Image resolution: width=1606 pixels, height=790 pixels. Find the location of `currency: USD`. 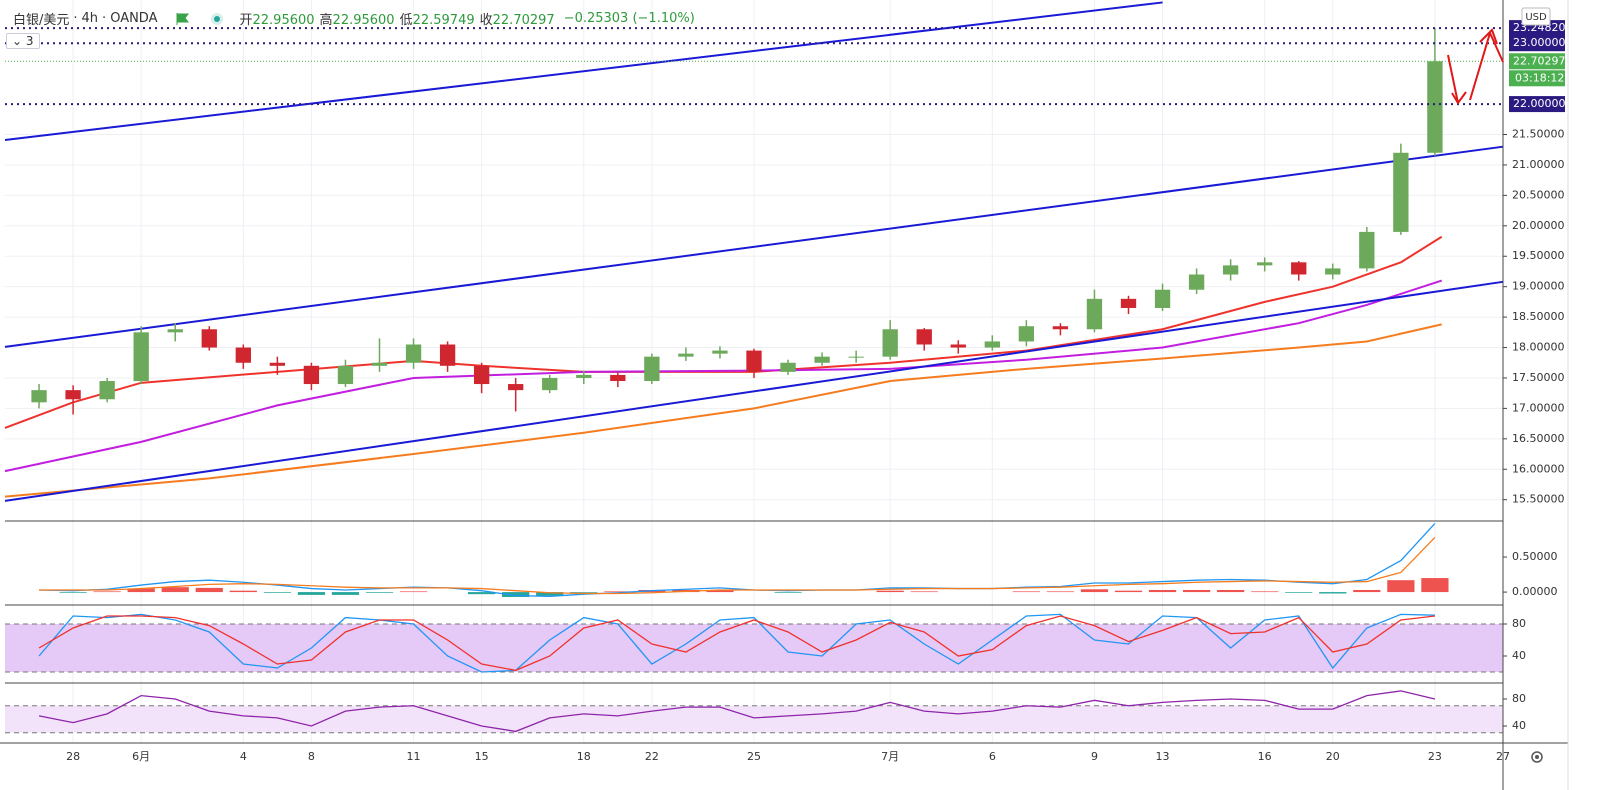

currency: USD is located at coordinates (1536, 17).